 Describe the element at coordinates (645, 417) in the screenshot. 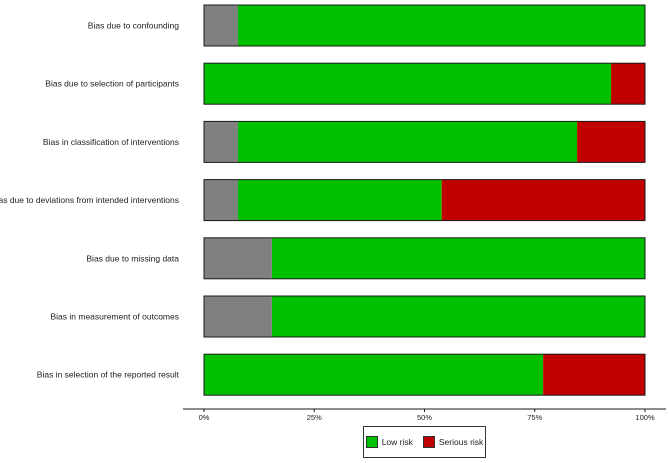

I see `x-tick-label-100: 100%` at that location.